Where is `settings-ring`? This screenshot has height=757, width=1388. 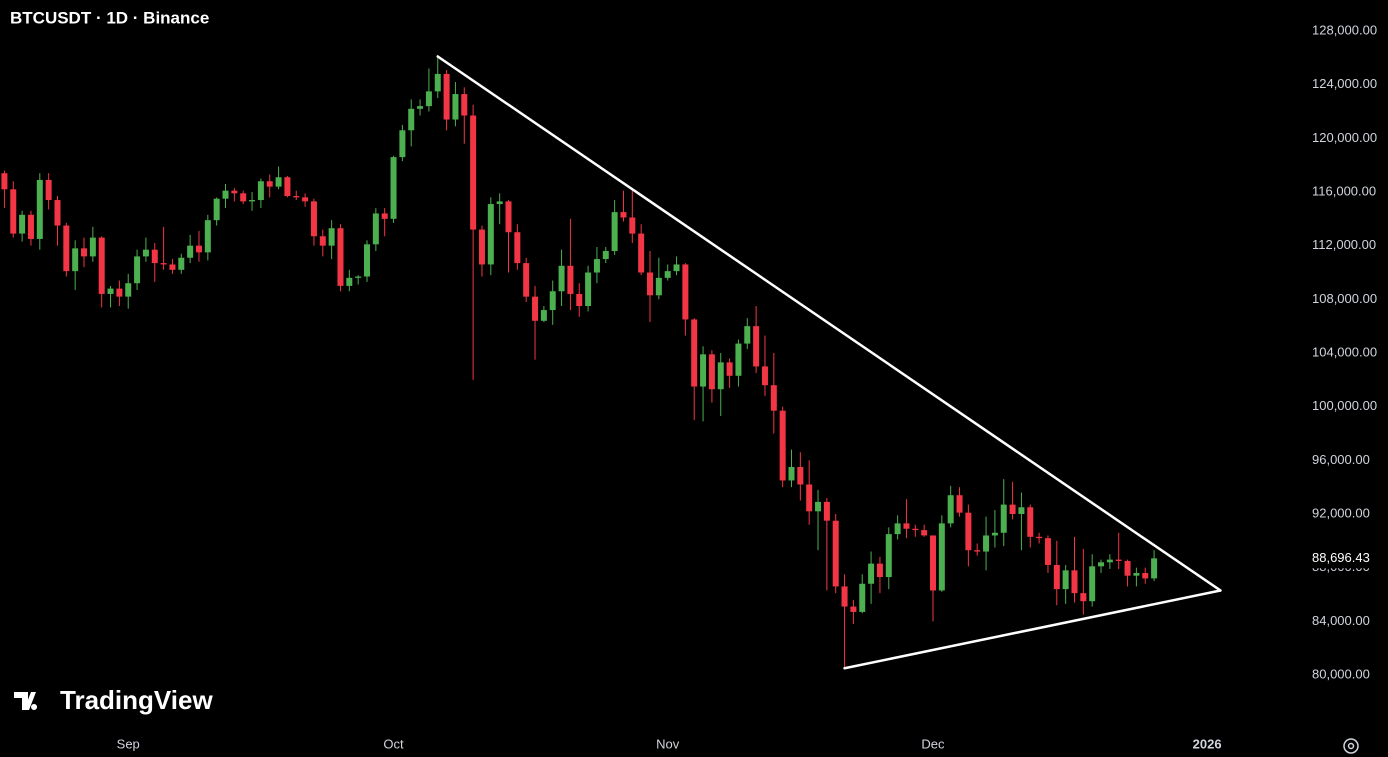
settings-ring is located at coordinates (1351, 746).